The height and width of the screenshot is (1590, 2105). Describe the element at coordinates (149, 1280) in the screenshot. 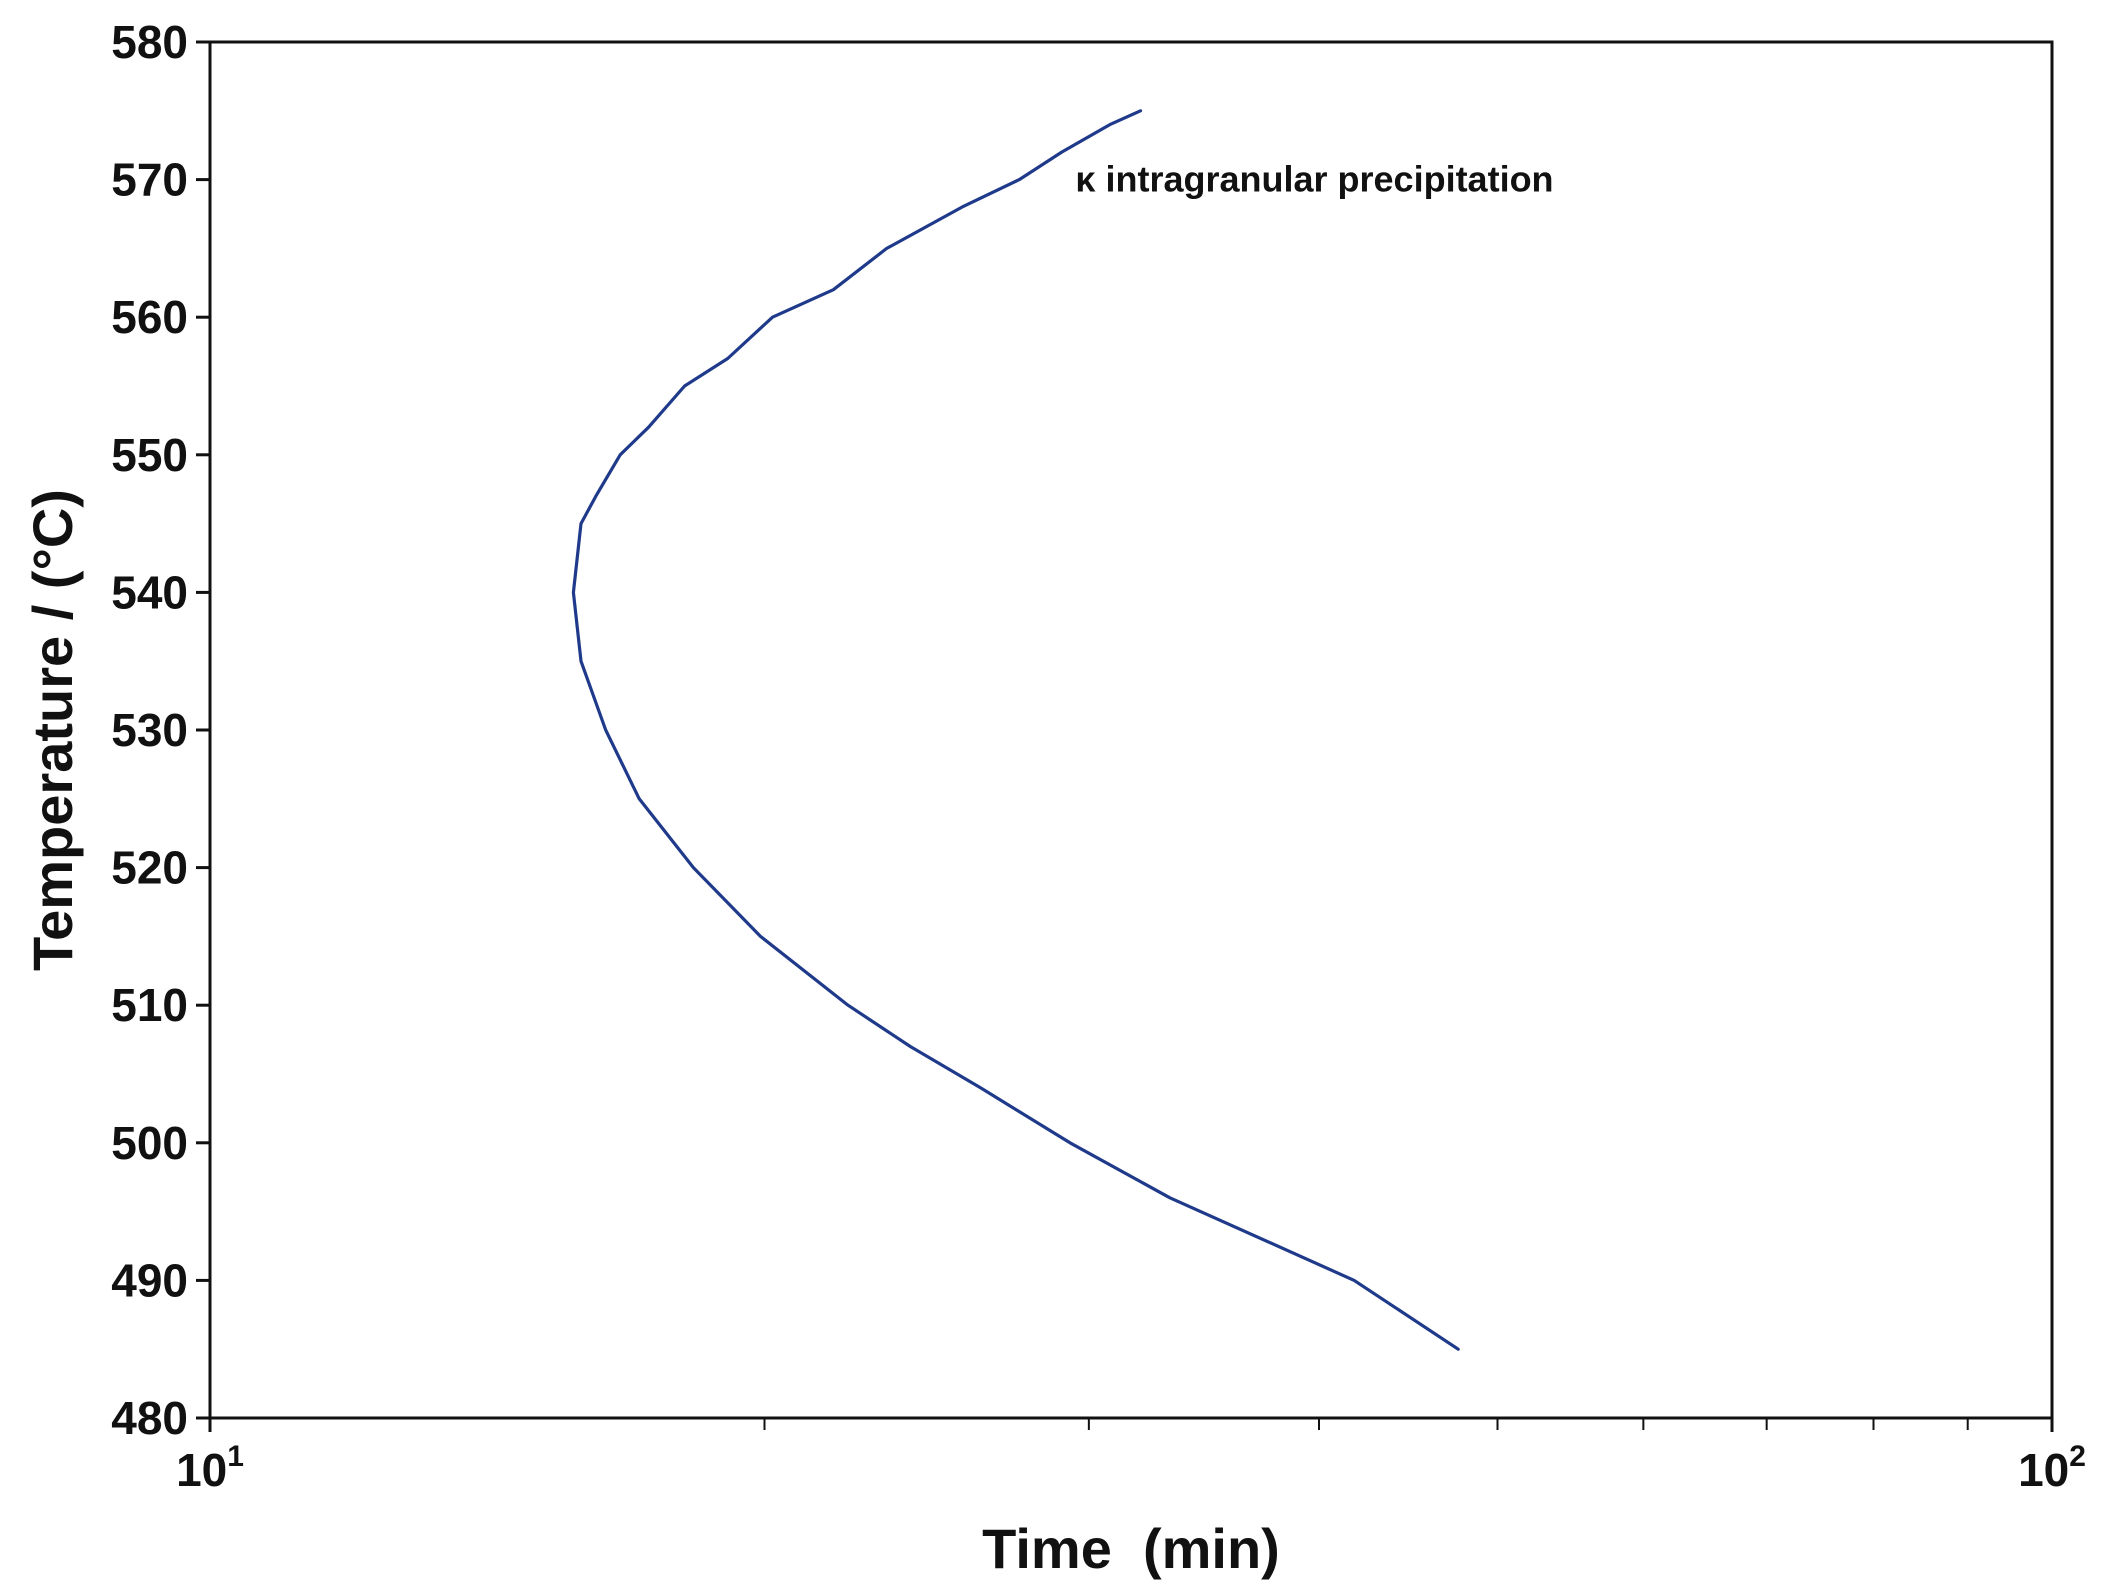

I see `y-tick-label: 490` at that location.